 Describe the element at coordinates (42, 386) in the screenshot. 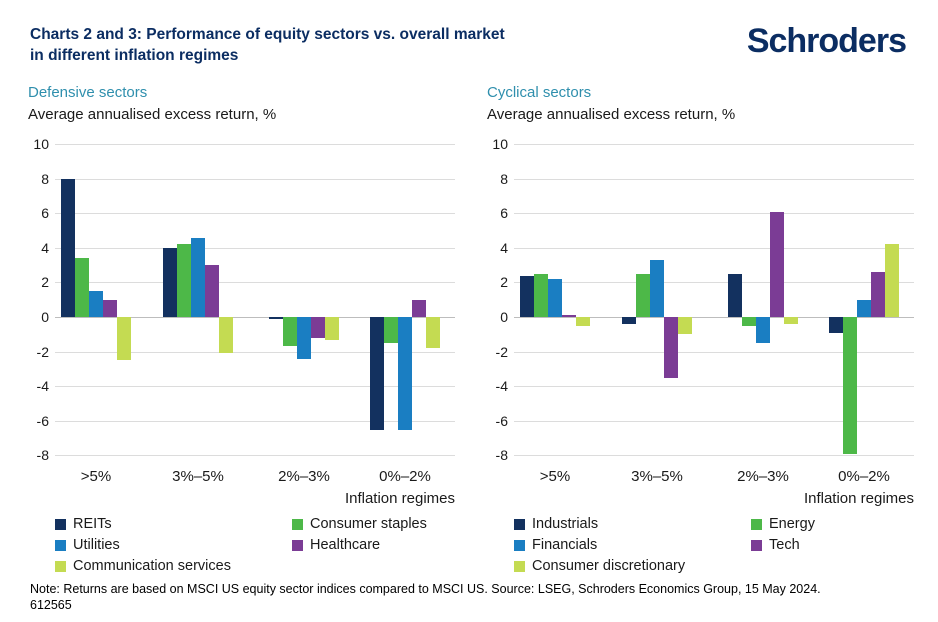

I see `y-tick-label: -4` at that location.